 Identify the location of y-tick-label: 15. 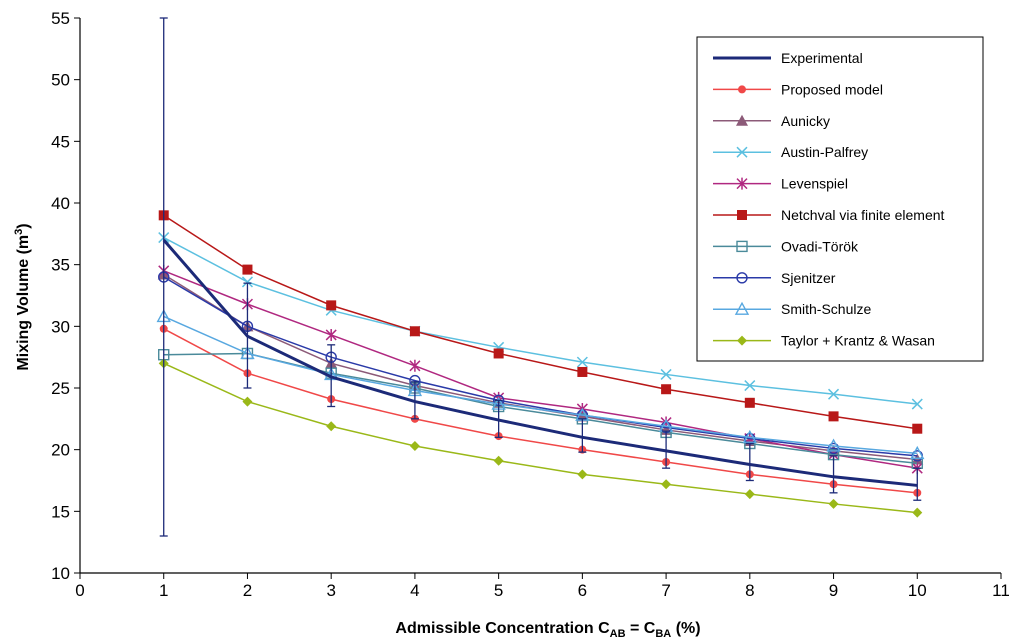
(60, 511).